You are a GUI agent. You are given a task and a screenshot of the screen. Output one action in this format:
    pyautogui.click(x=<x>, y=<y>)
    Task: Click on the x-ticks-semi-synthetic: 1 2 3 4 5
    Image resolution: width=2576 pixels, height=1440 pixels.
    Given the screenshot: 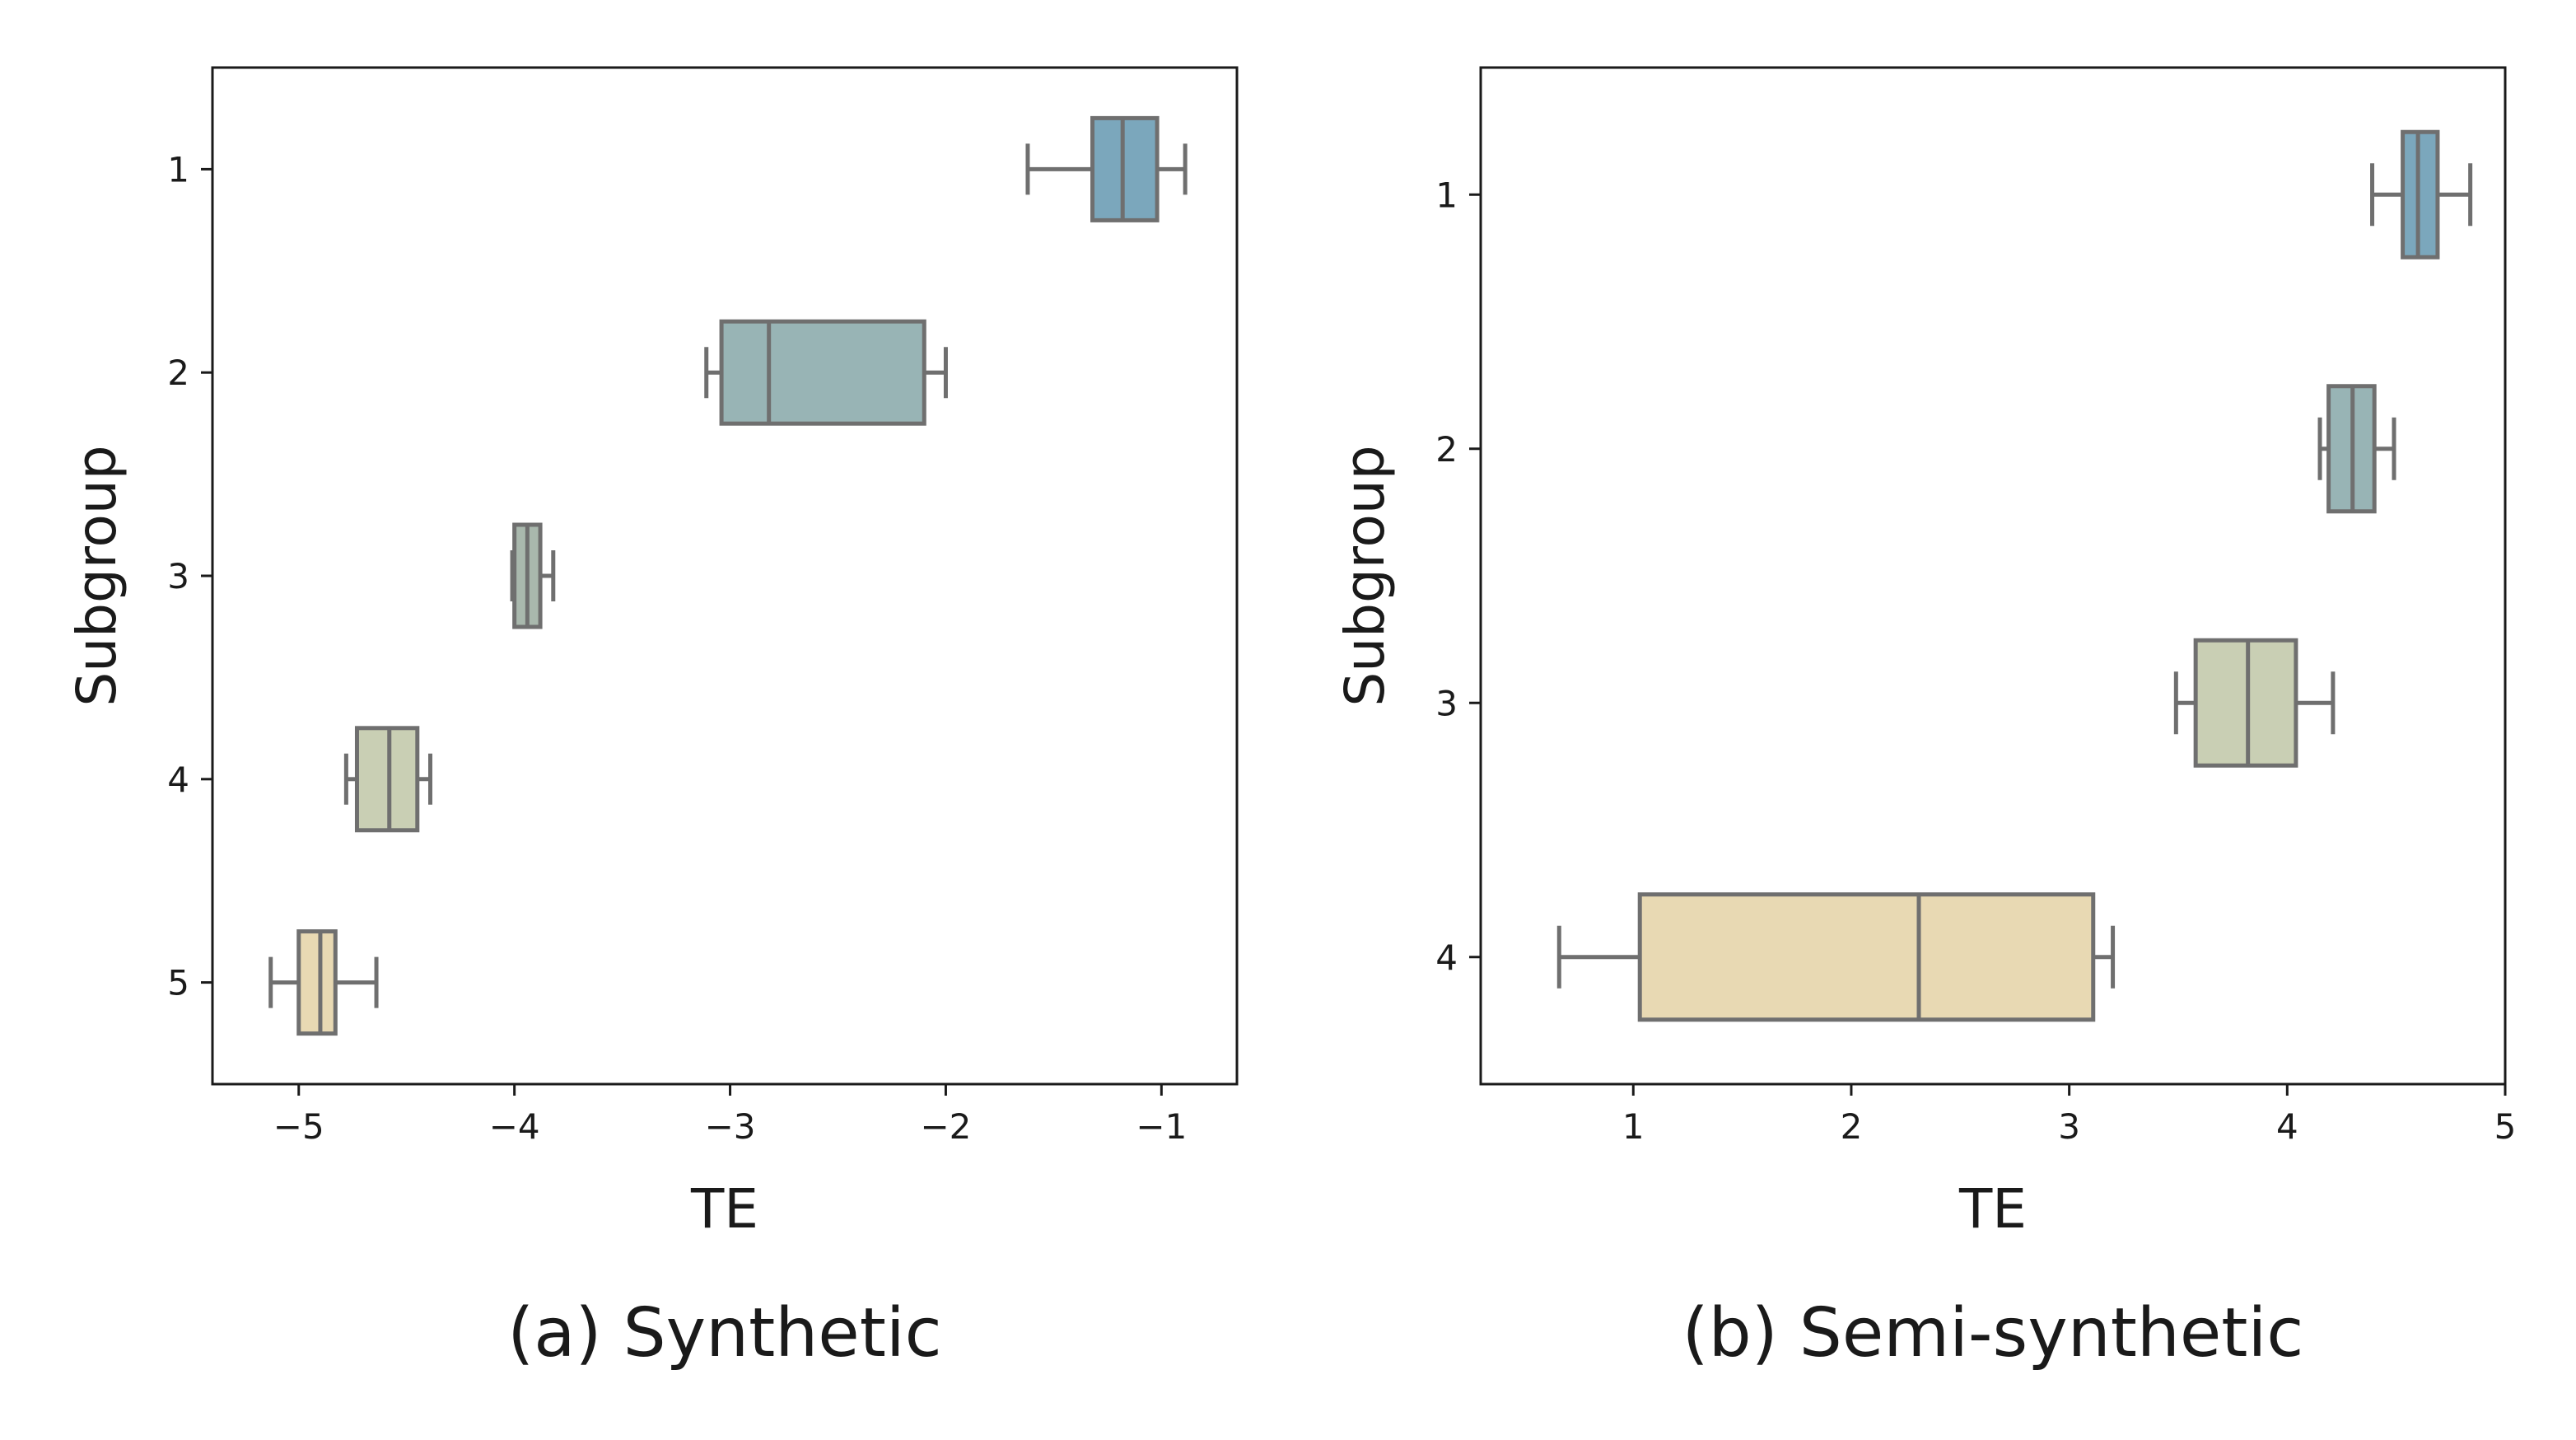 What is the action you would take?
    pyautogui.click(x=2069, y=1115)
    